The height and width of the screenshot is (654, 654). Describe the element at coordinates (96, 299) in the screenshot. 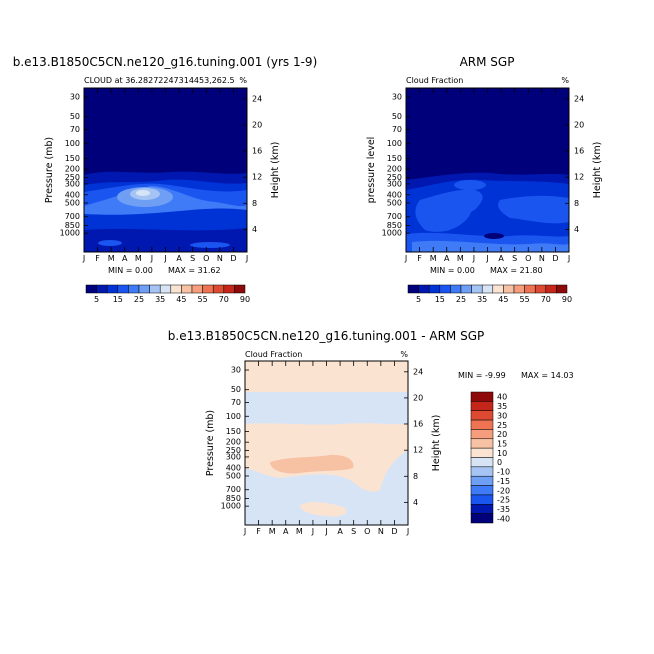

I see `colorbar-label: 5` at that location.